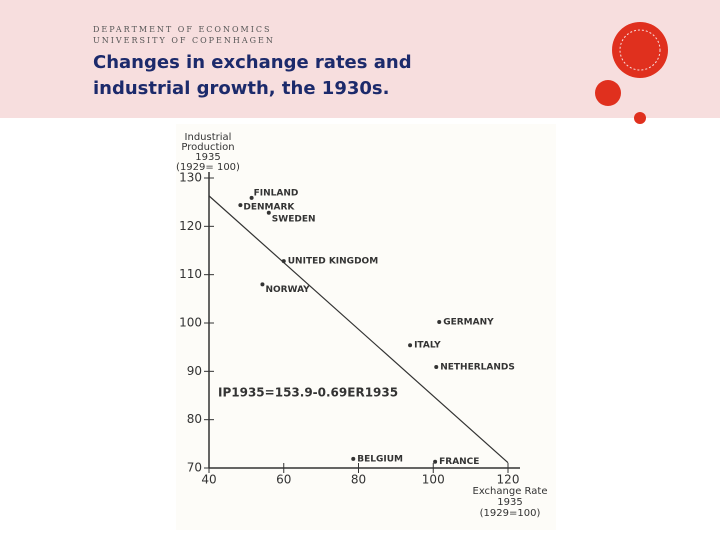  Describe the element at coordinates (294, 219) in the screenshot. I see `point-label: SWEDEN` at that location.